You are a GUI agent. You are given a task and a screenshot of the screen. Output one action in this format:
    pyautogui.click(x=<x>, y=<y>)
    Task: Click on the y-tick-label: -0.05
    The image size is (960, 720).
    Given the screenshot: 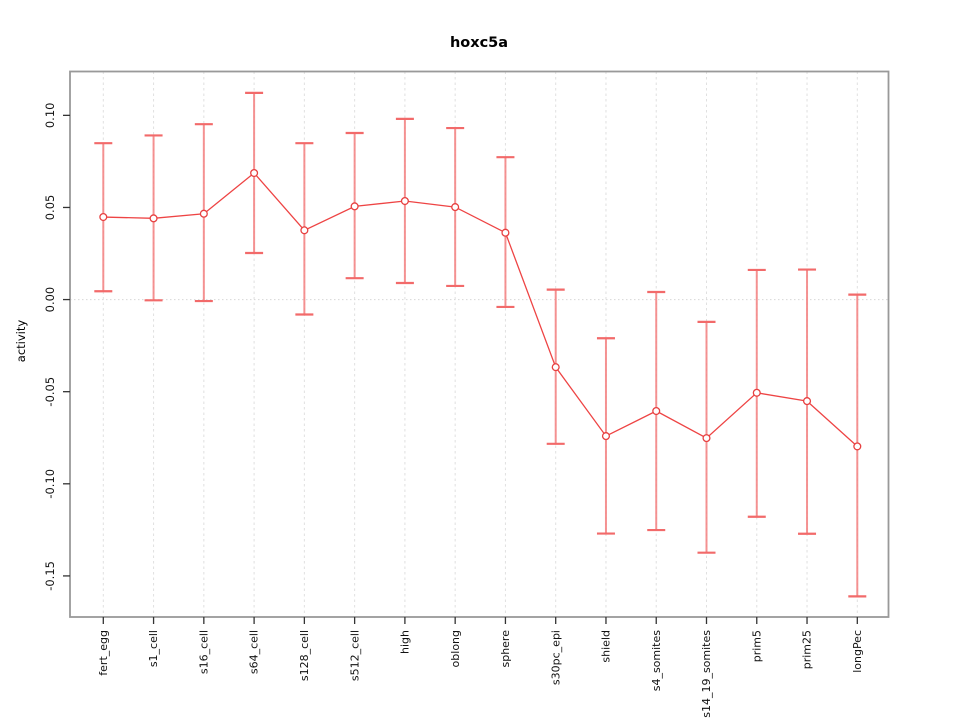 What is the action you would take?
    pyautogui.click(x=50, y=392)
    